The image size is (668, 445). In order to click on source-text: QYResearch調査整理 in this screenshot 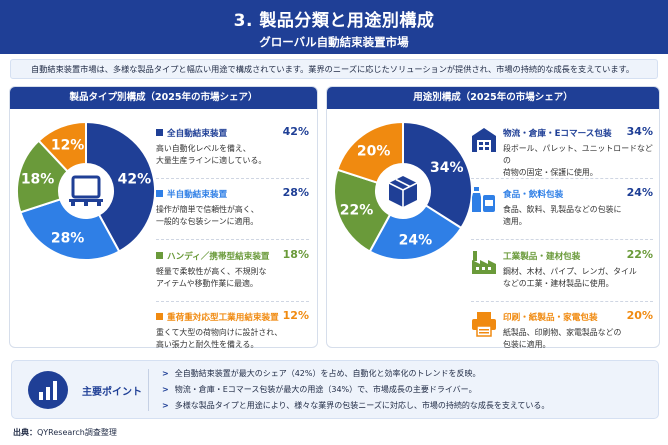, I will do `click(77, 432)`.